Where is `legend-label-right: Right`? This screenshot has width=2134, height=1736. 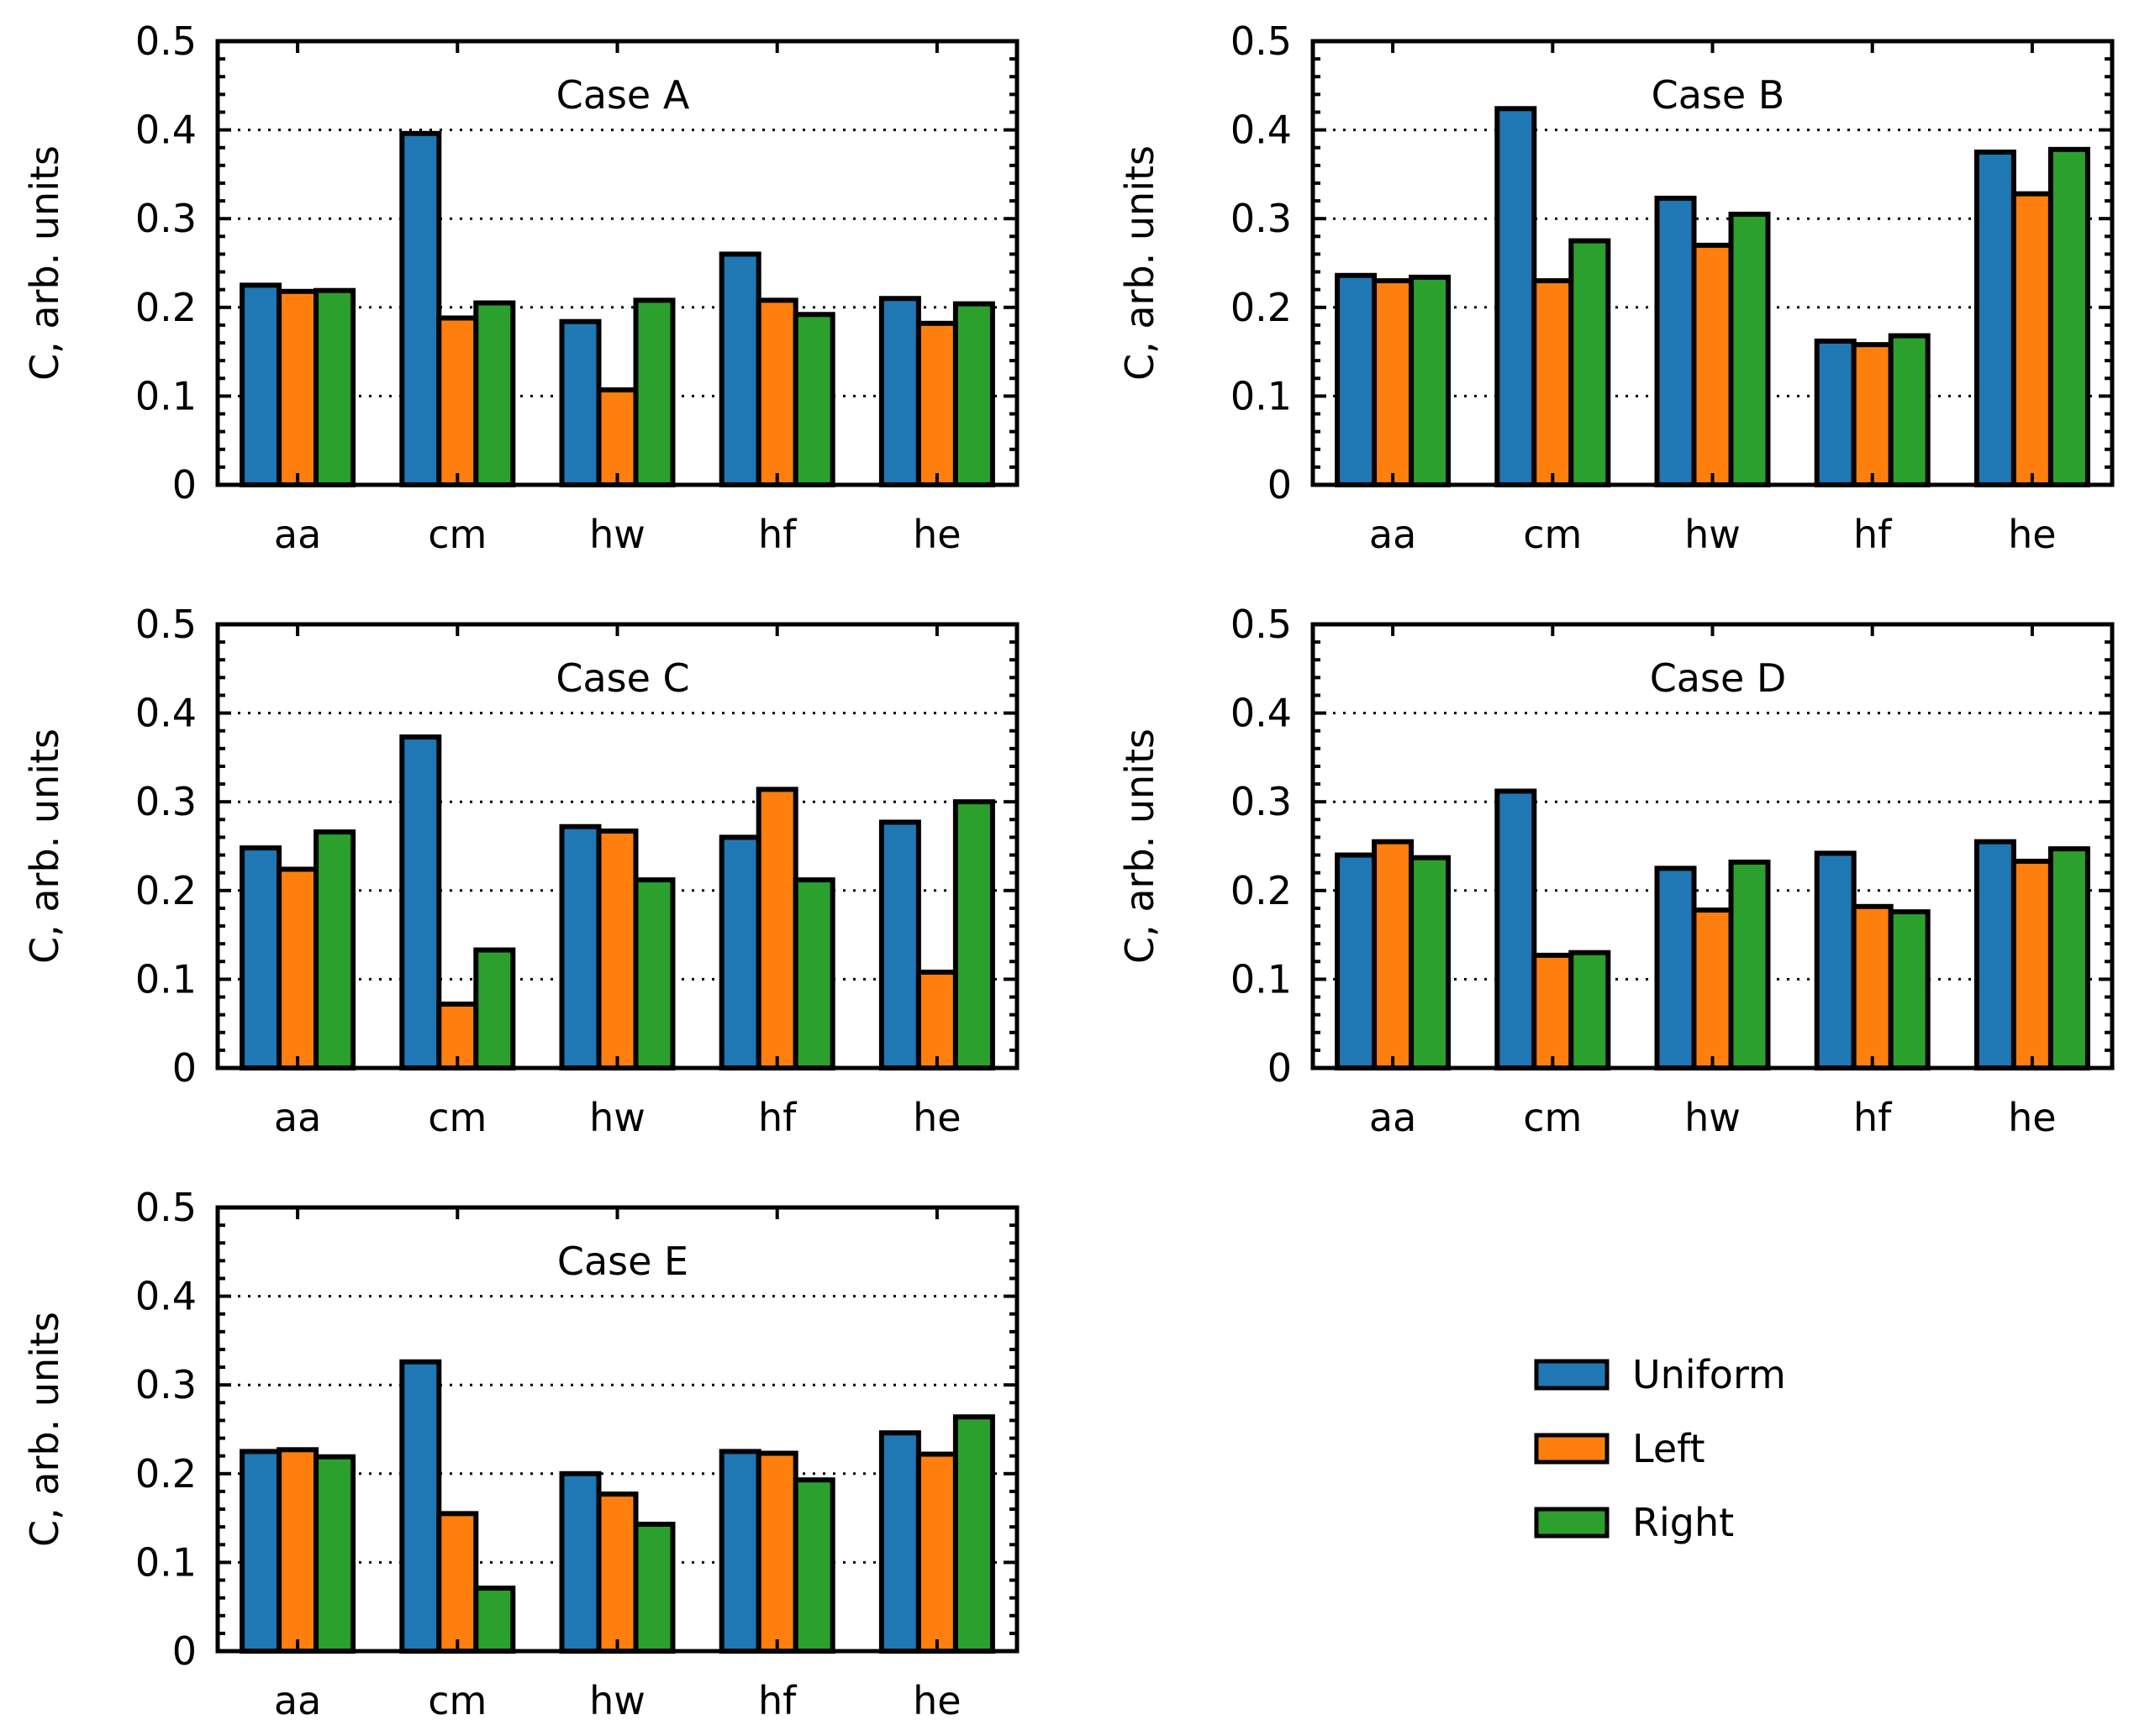 legend-label-right: Right is located at coordinates (1683, 1522).